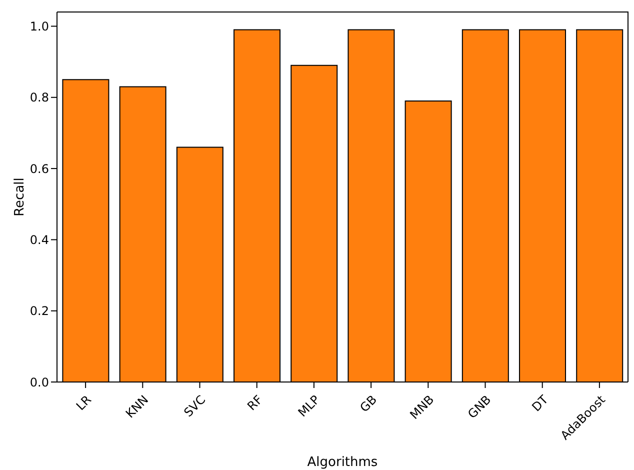  I want to click on x-tick-label: RF, so click(255, 403).